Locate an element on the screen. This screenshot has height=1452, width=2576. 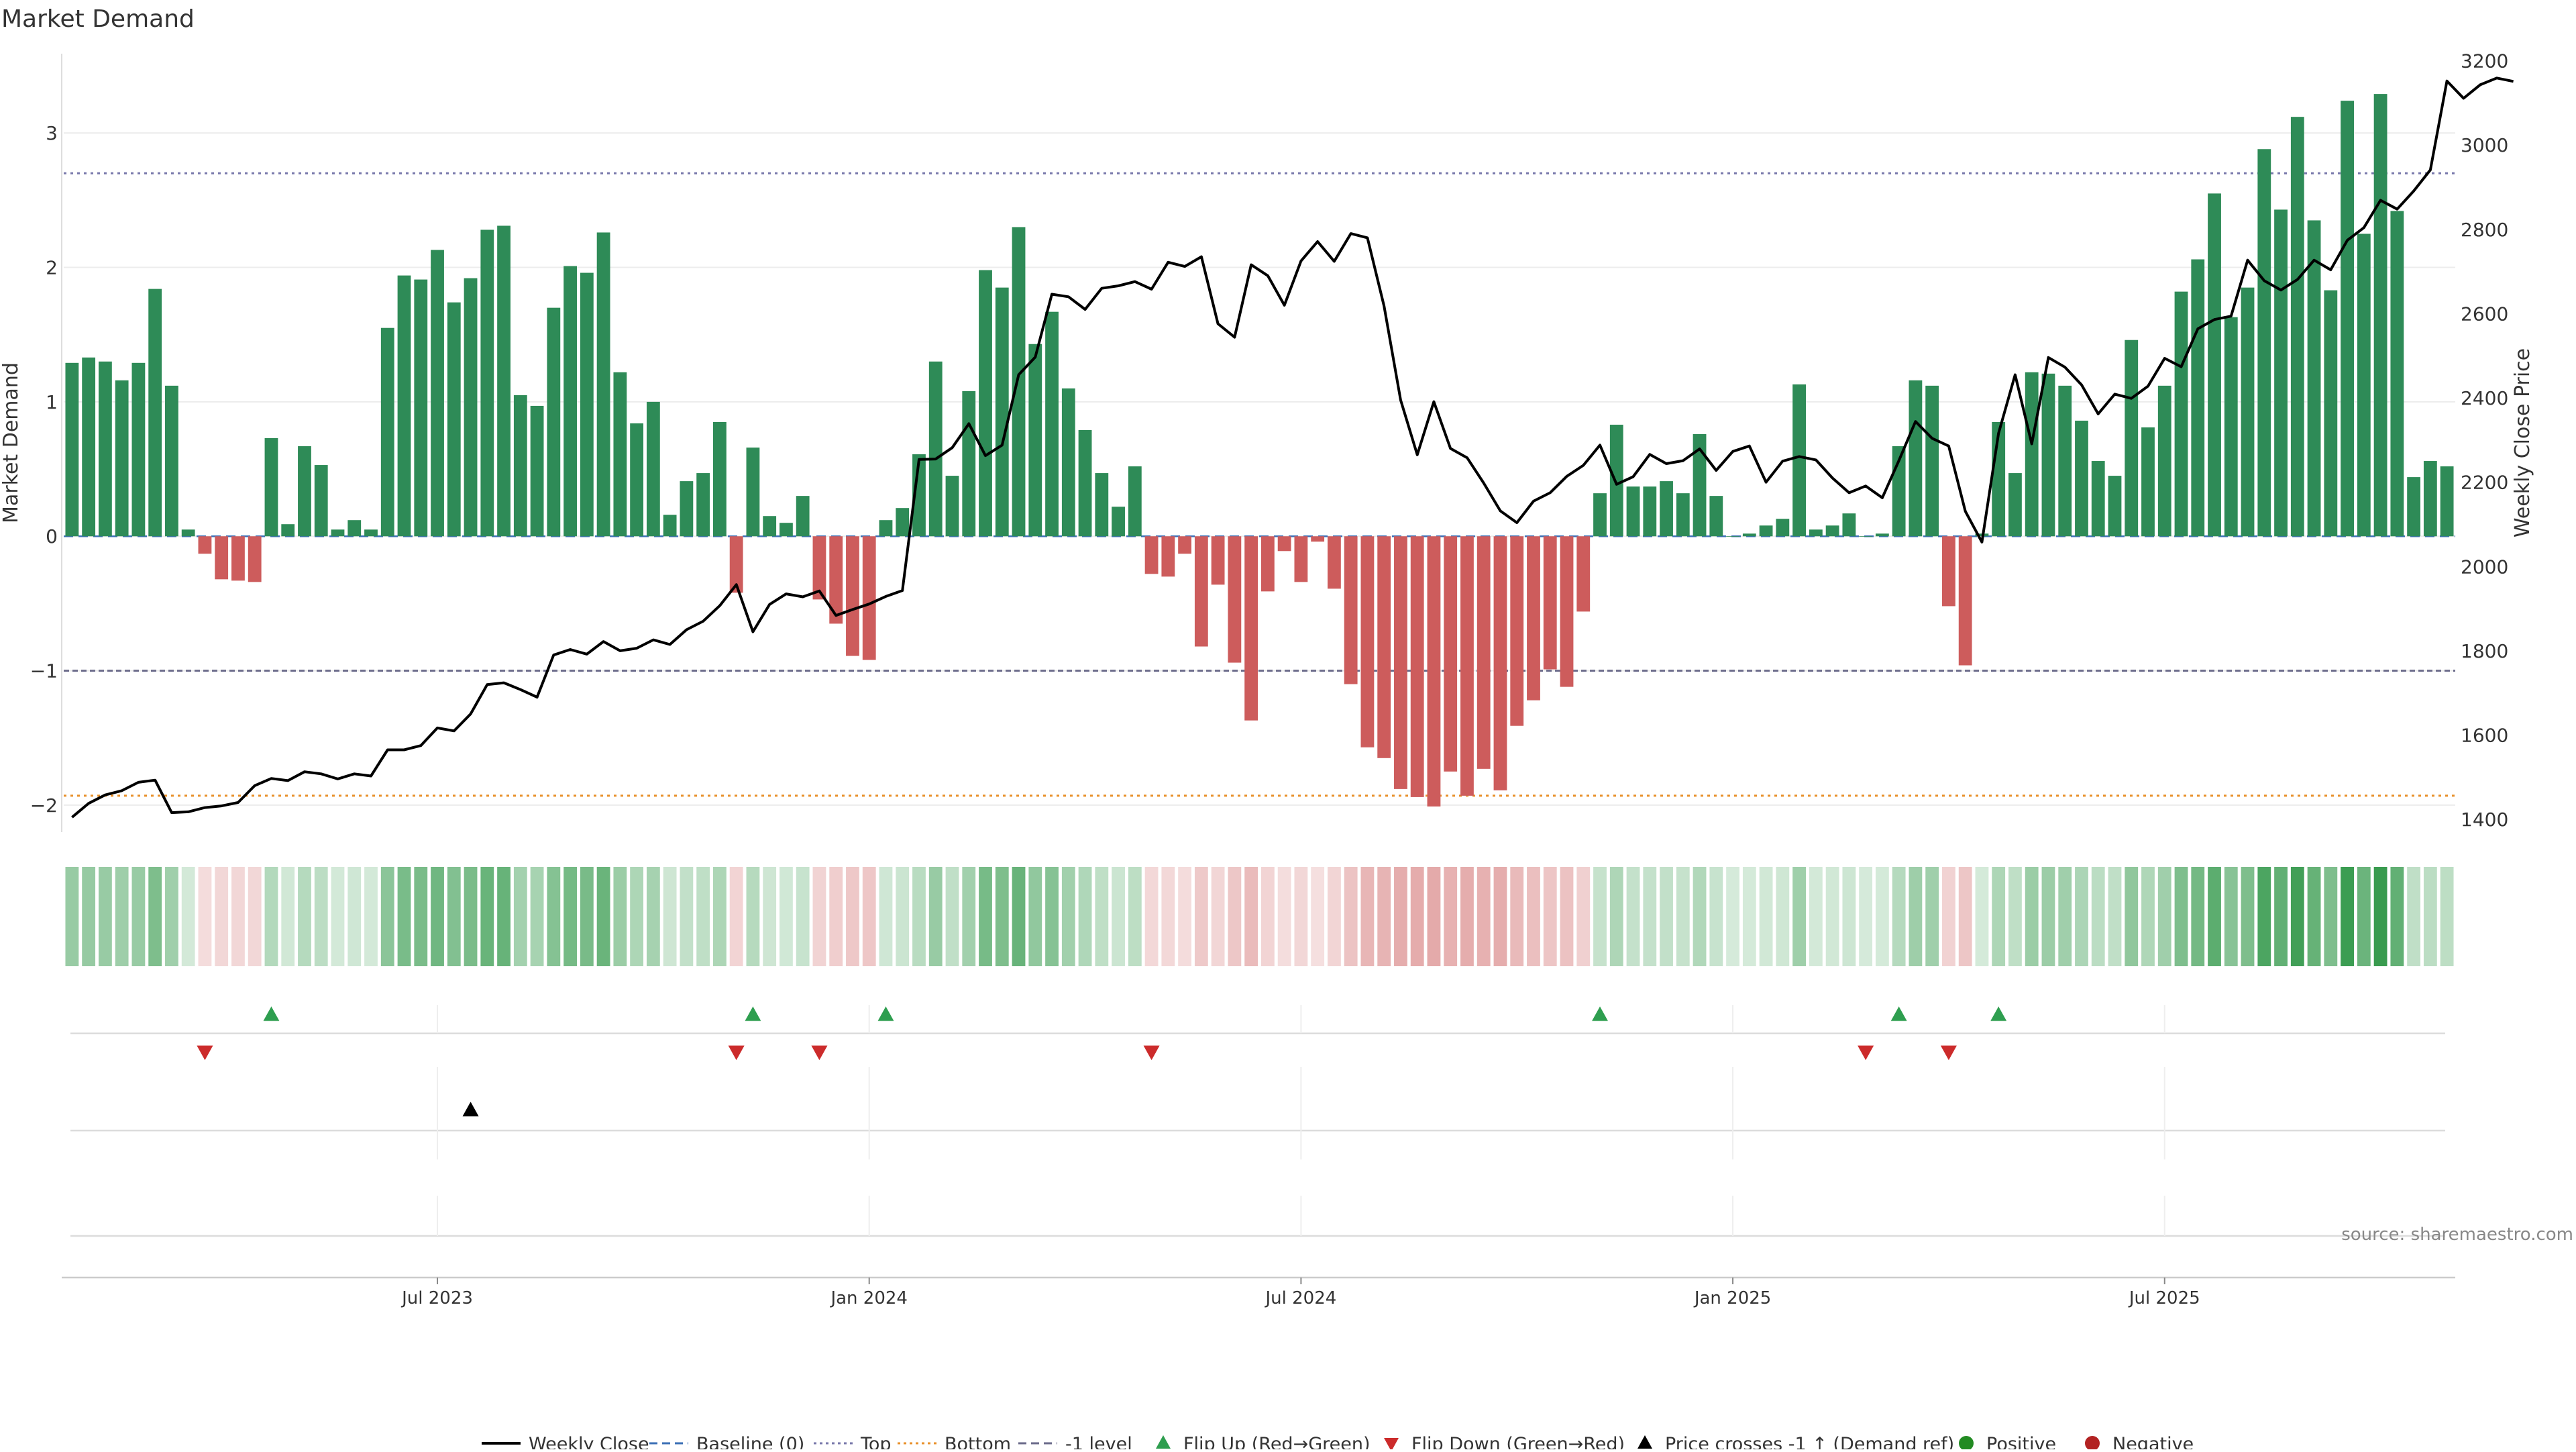
legend-label: Bottom is located at coordinates (978, 1441).